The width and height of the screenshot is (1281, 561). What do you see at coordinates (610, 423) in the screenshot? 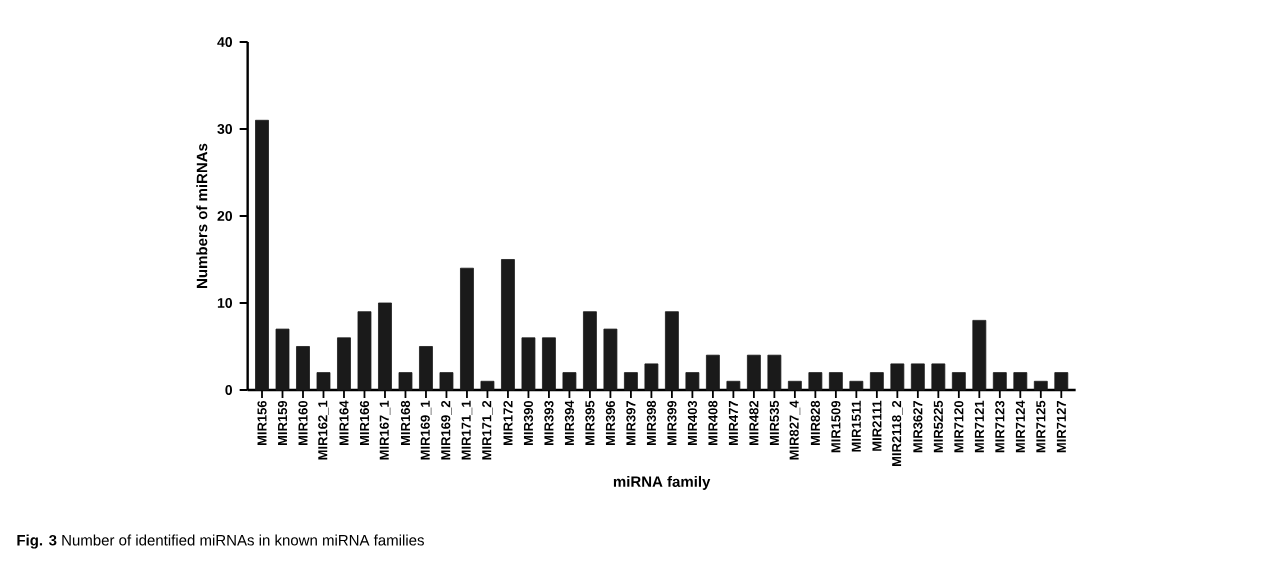
I see `x-tick-label: MIR396` at bounding box center [610, 423].